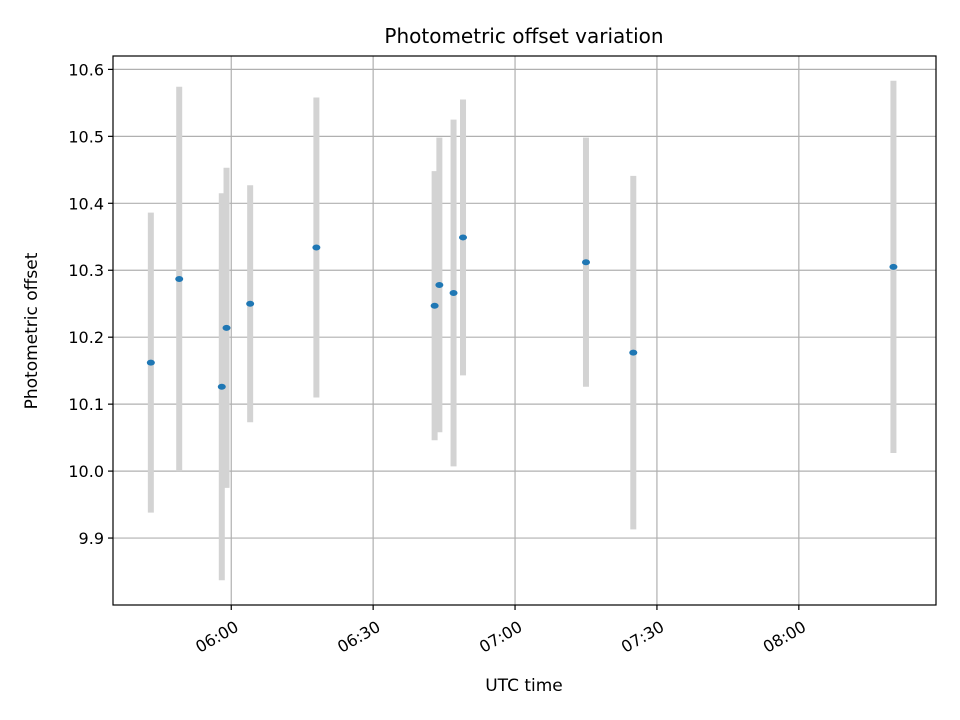 The height and width of the screenshot is (720, 960). I want to click on x-tick-label: 06:00, so click(216, 637).